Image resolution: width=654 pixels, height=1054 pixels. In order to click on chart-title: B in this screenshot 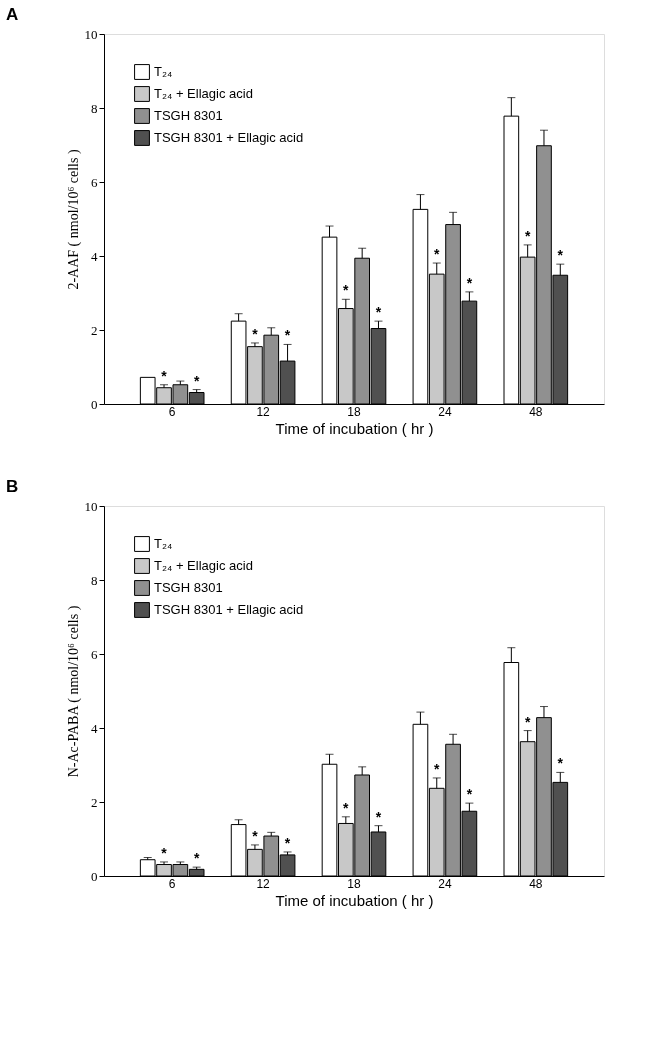, I will do `click(12, 486)`.